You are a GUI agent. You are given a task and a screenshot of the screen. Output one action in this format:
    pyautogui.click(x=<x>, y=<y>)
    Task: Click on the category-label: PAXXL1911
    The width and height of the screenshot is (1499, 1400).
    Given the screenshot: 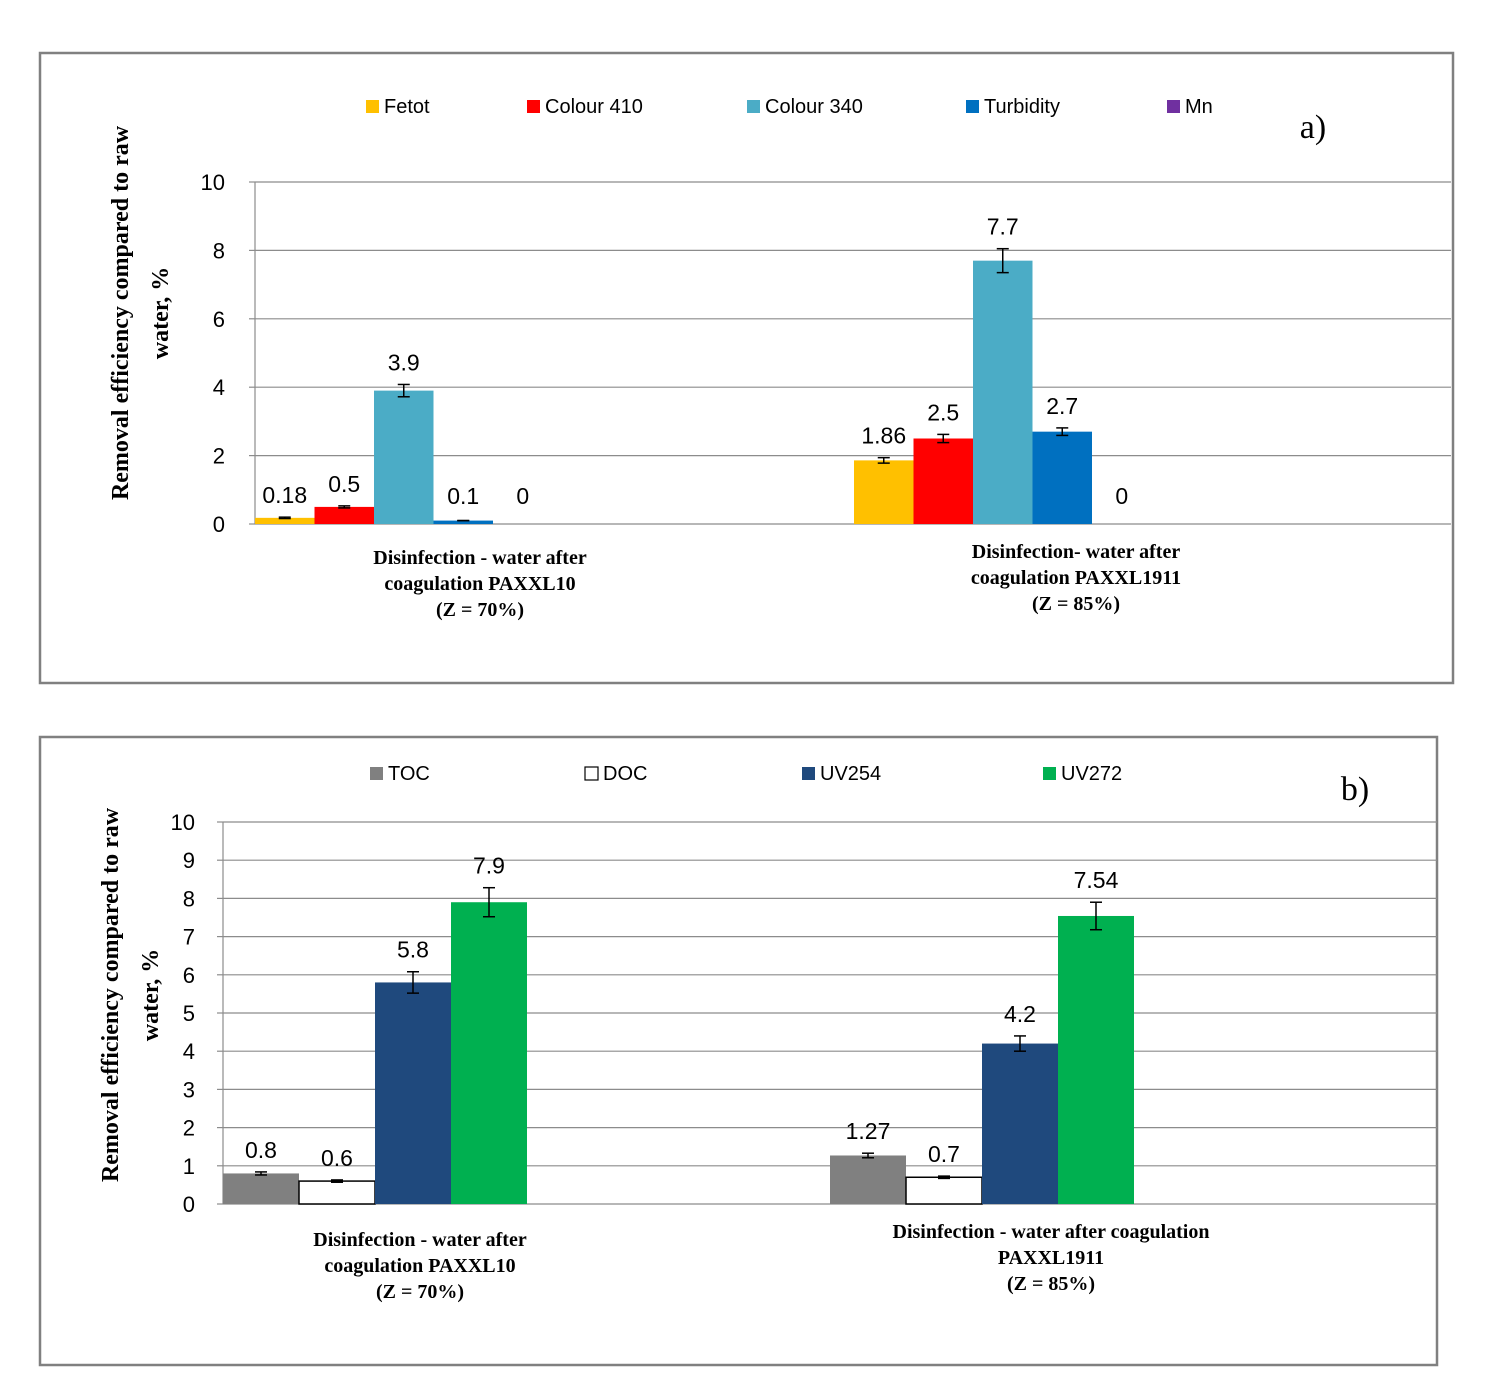 What is the action you would take?
    pyautogui.click(x=1051, y=1258)
    